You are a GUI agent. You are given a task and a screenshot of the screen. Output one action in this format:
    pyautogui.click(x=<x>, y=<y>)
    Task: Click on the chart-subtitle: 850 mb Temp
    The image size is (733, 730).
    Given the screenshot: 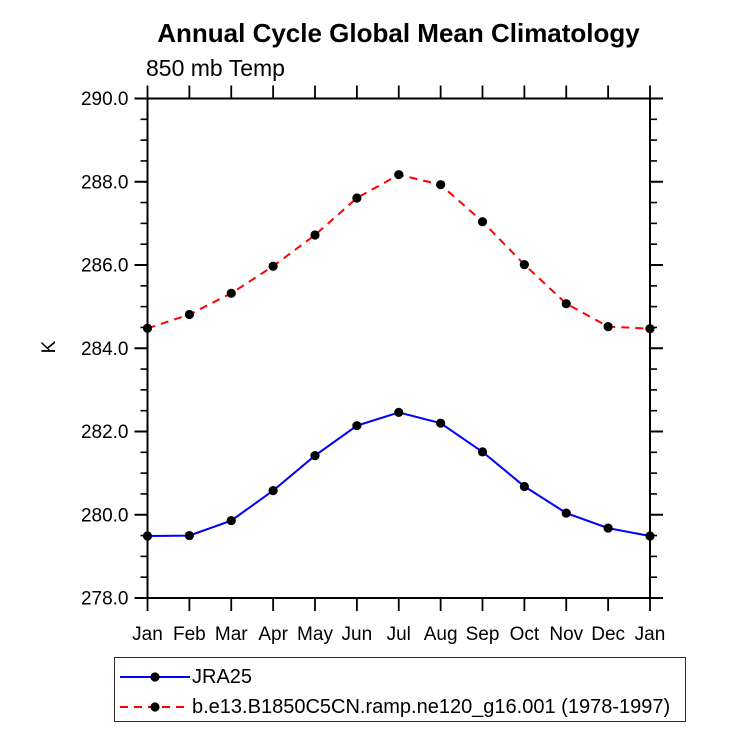 What is the action you would take?
    pyautogui.click(x=215, y=68)
    